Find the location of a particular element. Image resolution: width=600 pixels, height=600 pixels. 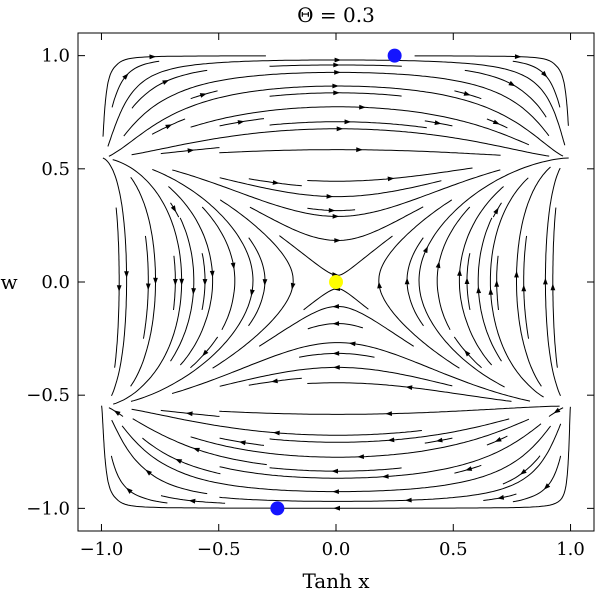

x-tick-label: 1.0 is located at coordinates (570, 549).